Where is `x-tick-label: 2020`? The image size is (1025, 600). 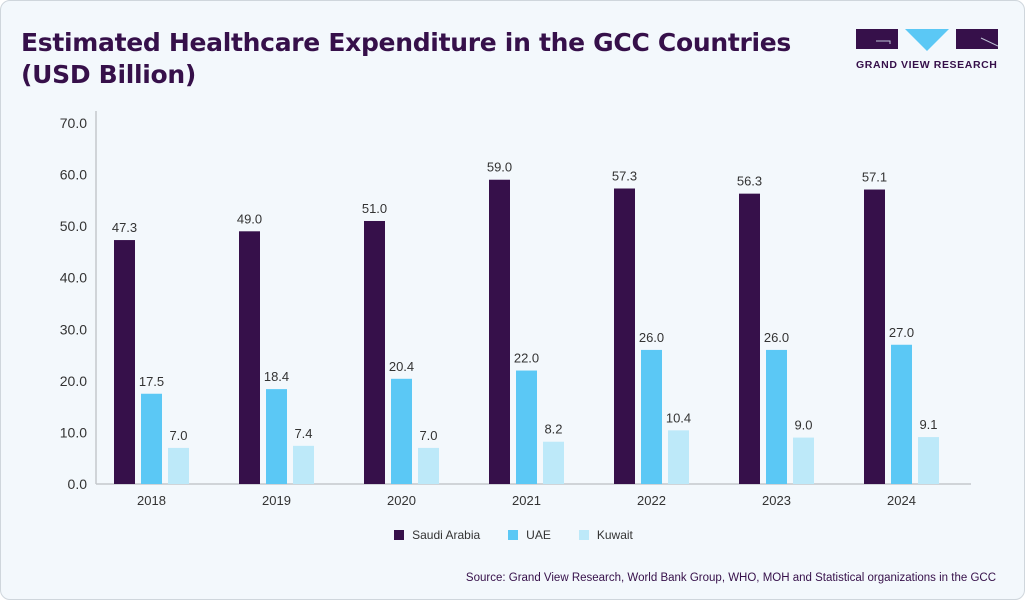 x-tick-label: 2020 is located at coordinates (401, 500).